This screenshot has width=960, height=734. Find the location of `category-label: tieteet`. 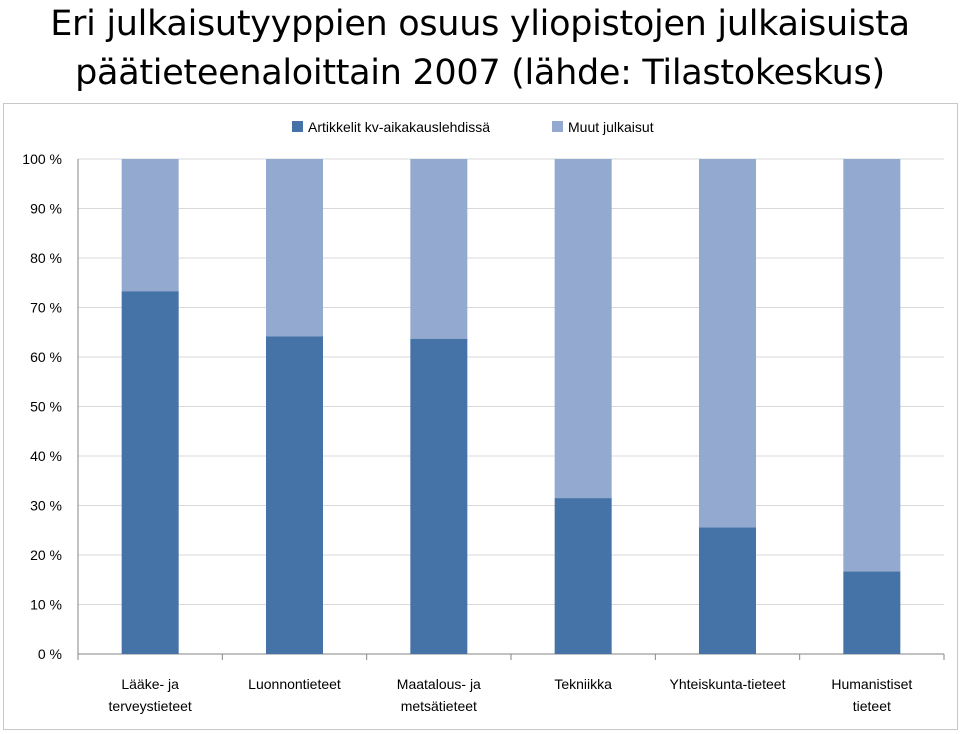

category-label: tieteet is located at coordinates (872, 706).